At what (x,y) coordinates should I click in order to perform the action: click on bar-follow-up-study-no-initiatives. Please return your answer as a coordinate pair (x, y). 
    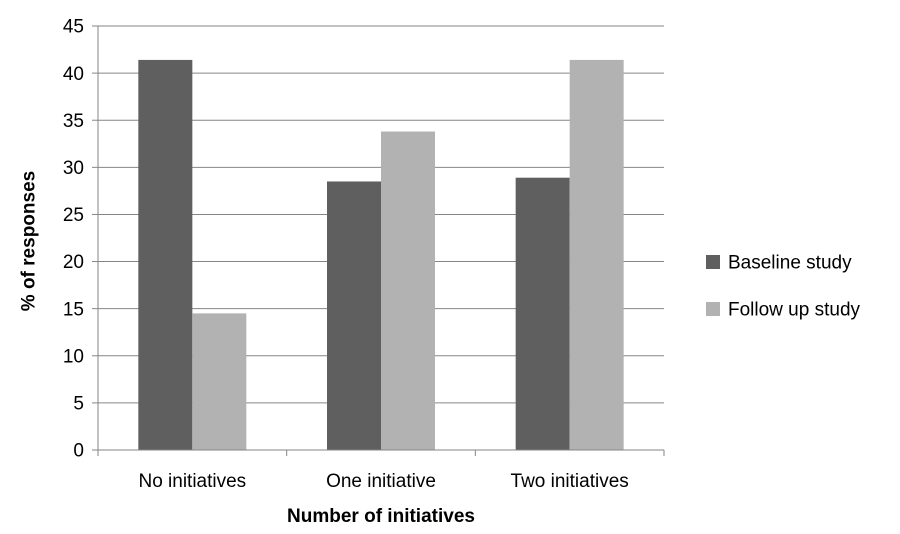
    Looking at the image, I should click on (219, 381).